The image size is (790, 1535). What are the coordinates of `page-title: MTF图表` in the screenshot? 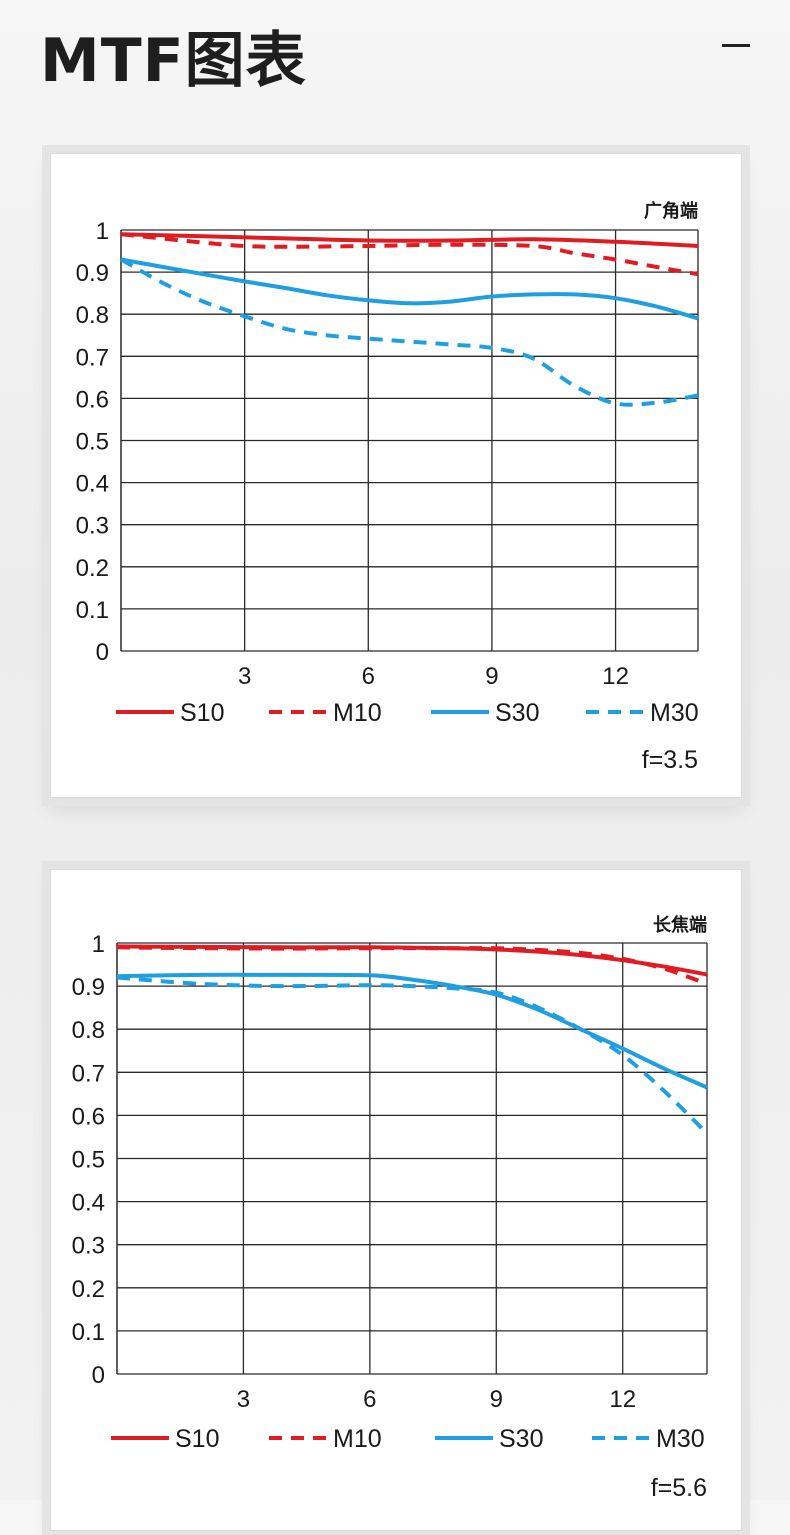 It's located at (173, 61).